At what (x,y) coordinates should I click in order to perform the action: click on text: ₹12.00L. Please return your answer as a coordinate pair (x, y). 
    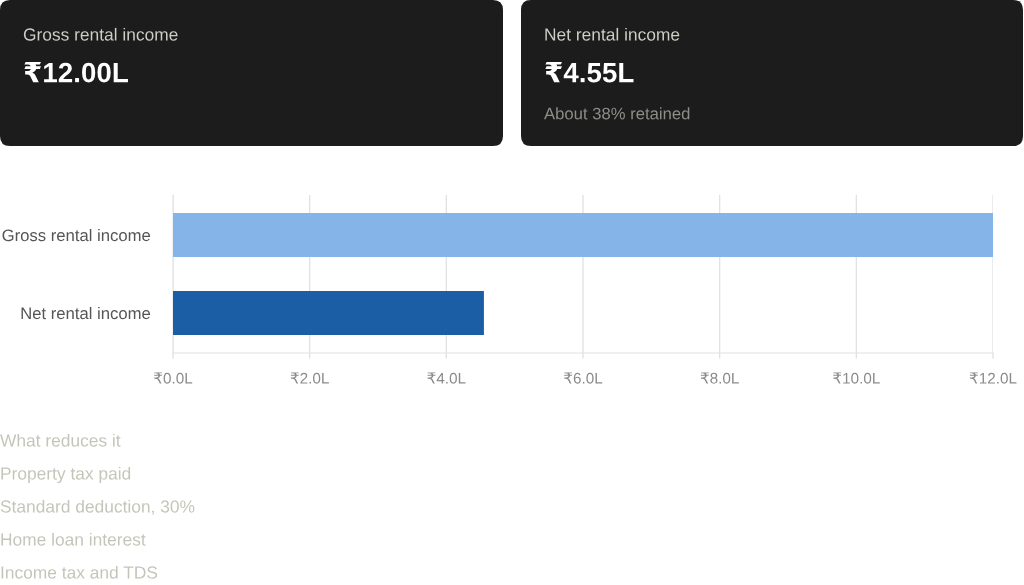
    Looking at the image, I should click on (76, 72).